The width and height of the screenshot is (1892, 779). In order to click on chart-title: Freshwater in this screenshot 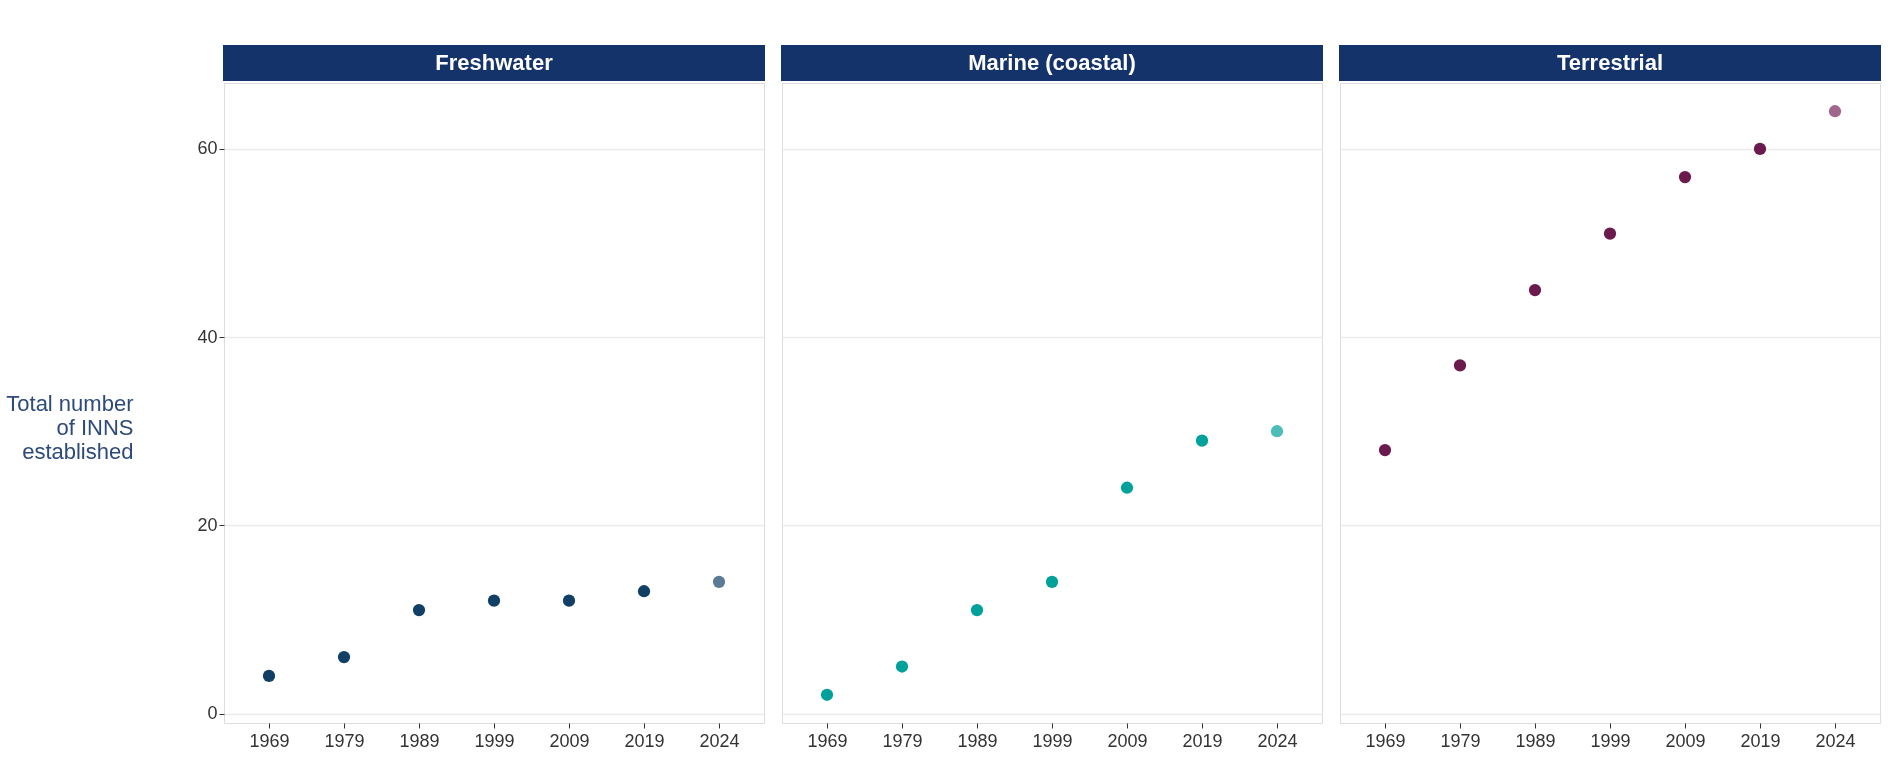, I will do `click(494, 62)`.